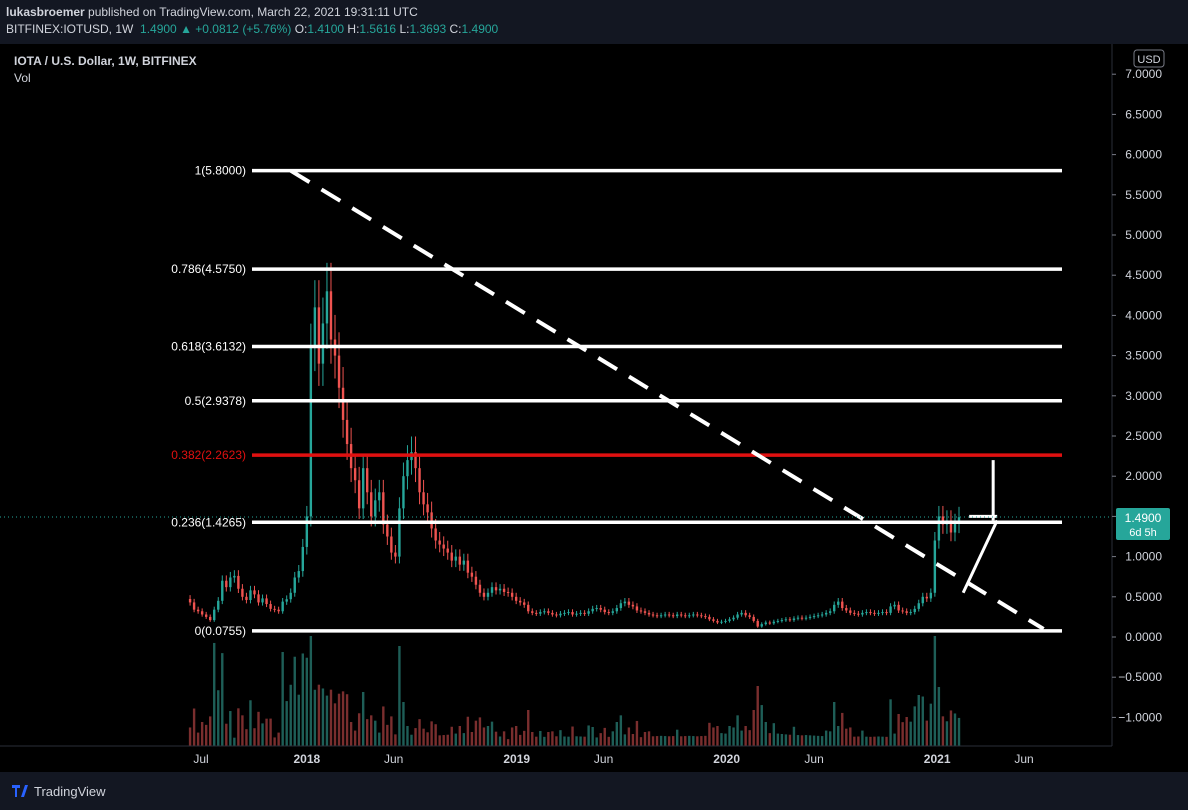 Image resolution: width=1188 pixels, height=810 pixels. Describe the element at coordinates (1143, 114) in the screenshot. I see `price-tick-label: 6.5000` at that location.